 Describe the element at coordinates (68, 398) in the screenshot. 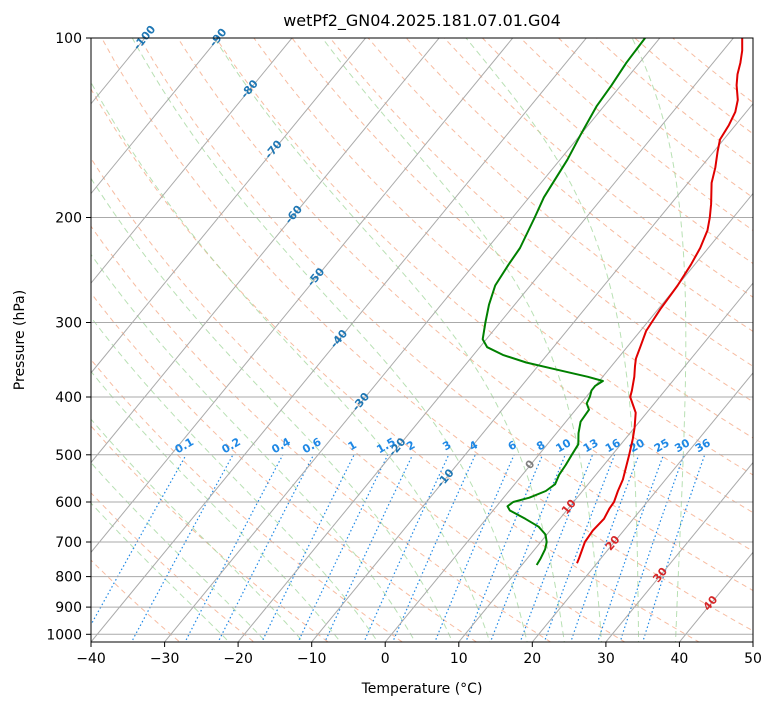

I see `y-tick-label: 400` at that location.